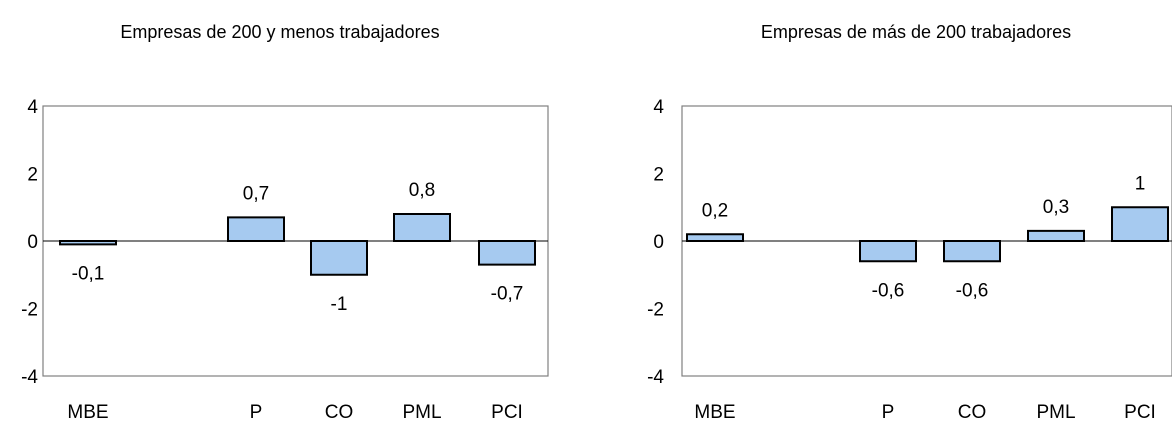 Image resolution: width=1172 pixels, height=423 pixels. Describe the element at coordinates (339, 304) in the screenshot. I see `data-label: -1` at that location.